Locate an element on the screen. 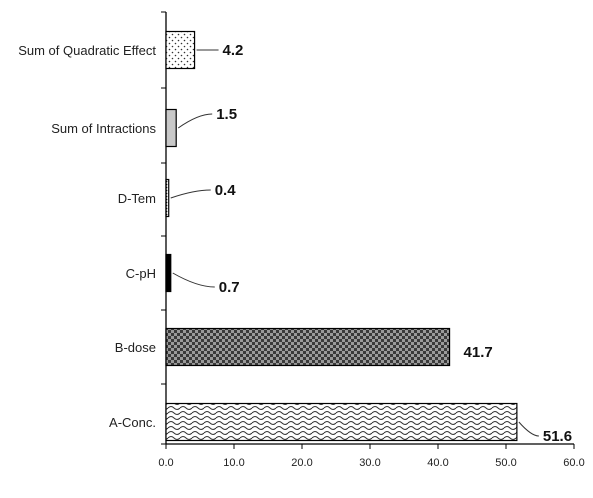 Image resolution: width=593 pixels, height=498 pixels. category-label: C-pH is located at coordinates (141, 273).